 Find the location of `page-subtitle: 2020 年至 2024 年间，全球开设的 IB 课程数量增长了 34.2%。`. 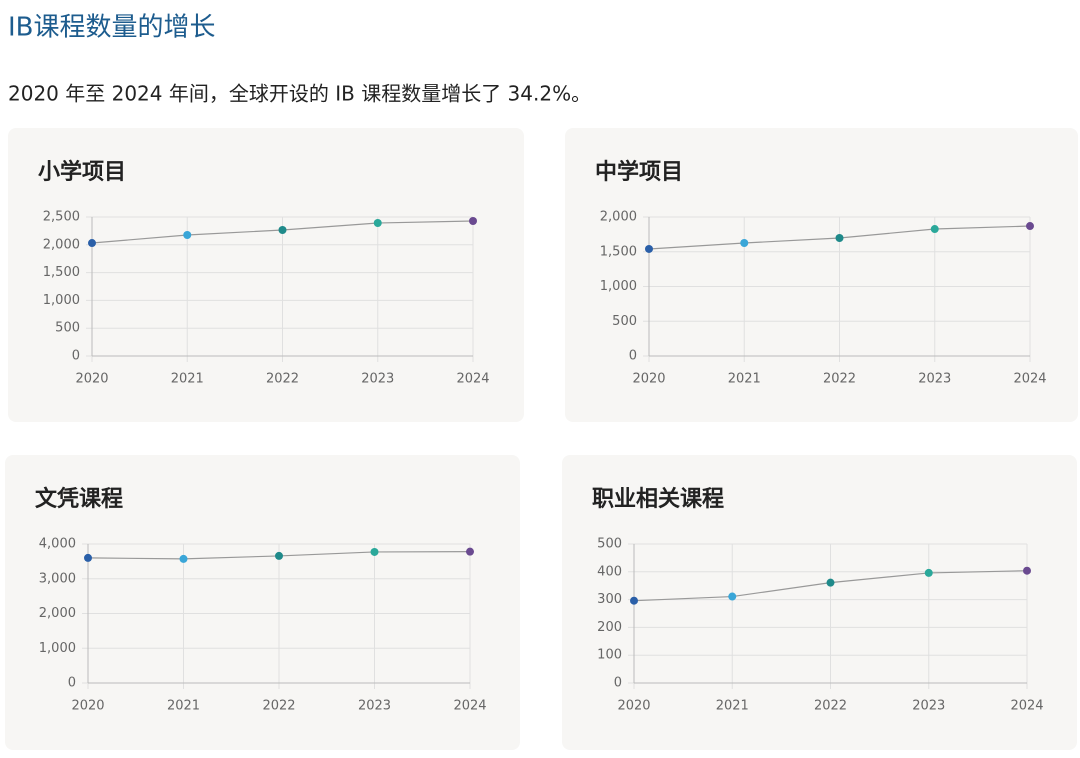

page-subtitle: 2020 年至 2024 年间，全球开设的 IB 课程数量增长了 34.2%。 is located at coordinates (299, 94).